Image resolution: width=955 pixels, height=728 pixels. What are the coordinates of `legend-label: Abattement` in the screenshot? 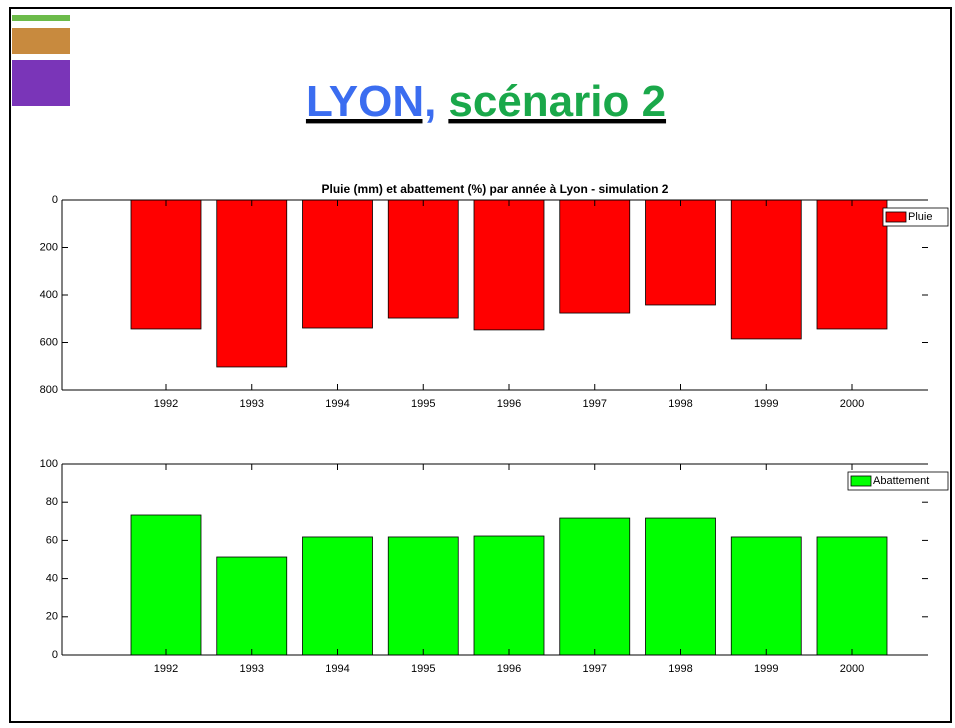 It's located at (901, 481).